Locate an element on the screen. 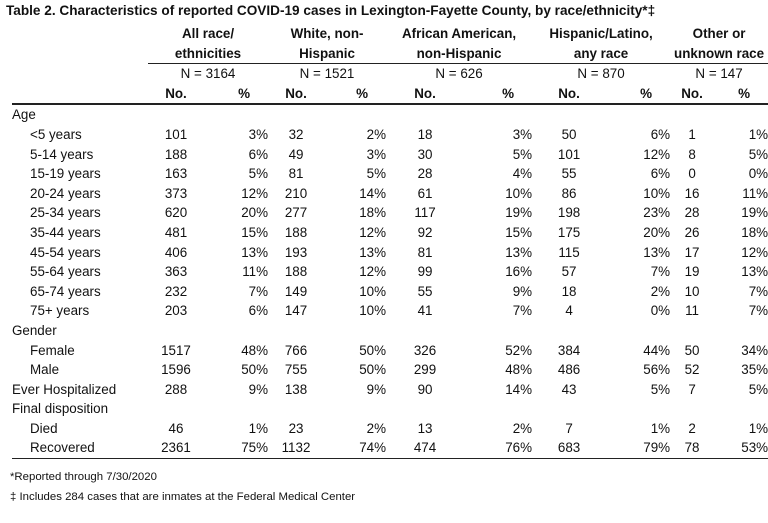 The height and width of the screenshot is (523, 768). cell-count: 52 is located at coordinates (692, 370).